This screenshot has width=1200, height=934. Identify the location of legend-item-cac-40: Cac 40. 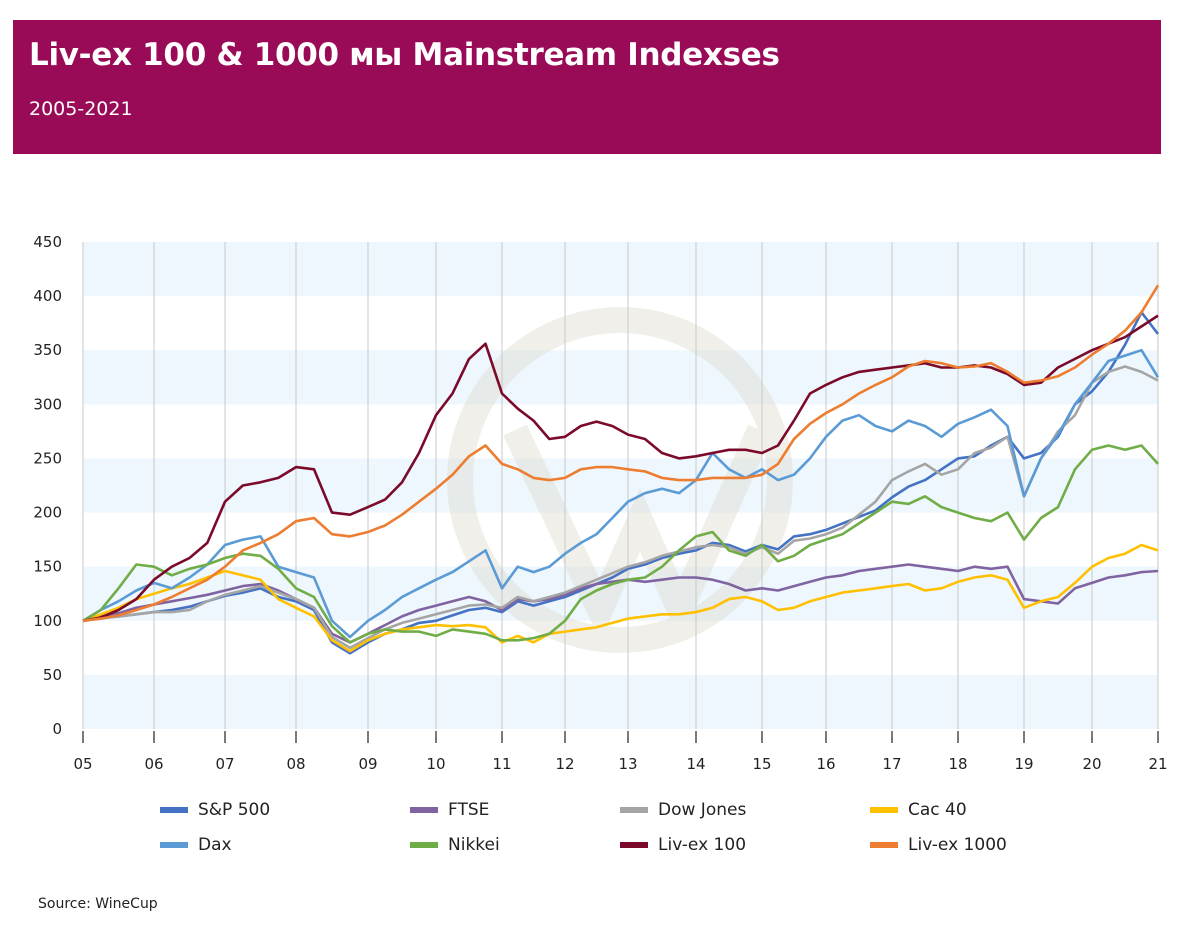
(918, 810).